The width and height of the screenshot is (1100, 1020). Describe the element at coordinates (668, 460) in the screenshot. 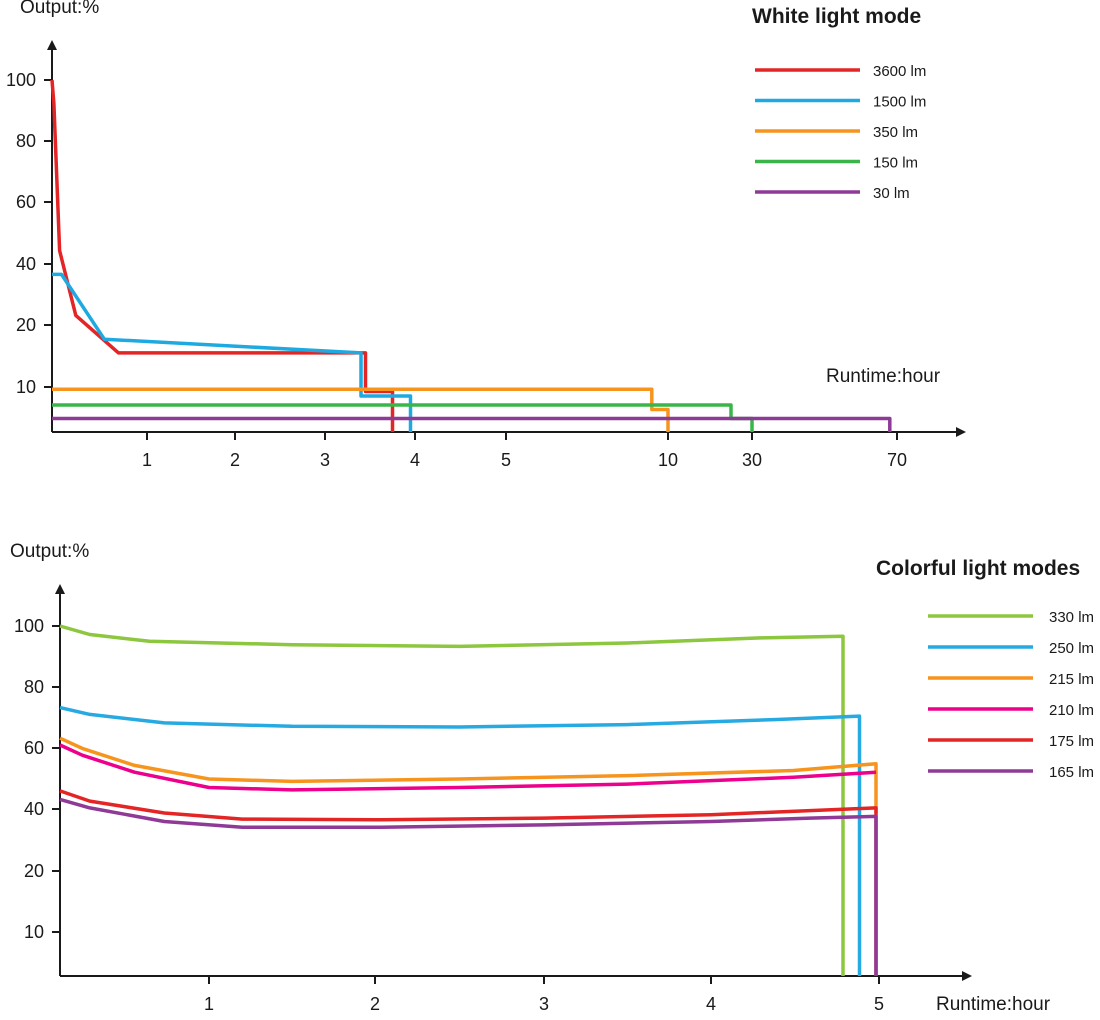

I see `x-tick-label: 10` at that location.